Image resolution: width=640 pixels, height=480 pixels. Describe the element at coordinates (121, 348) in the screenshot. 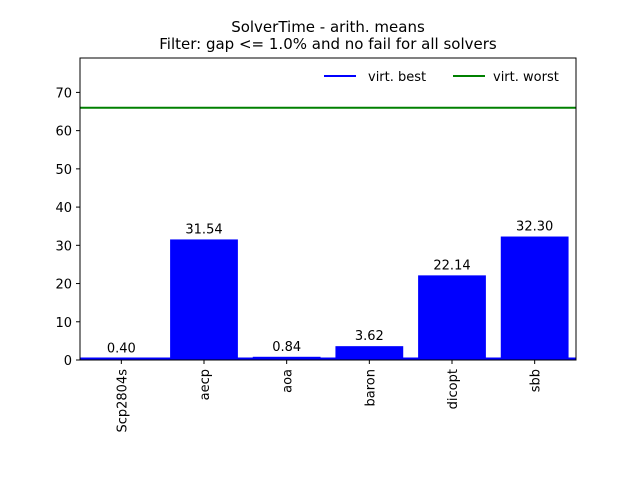

I see `bar-value-label: 0.40` at that location.